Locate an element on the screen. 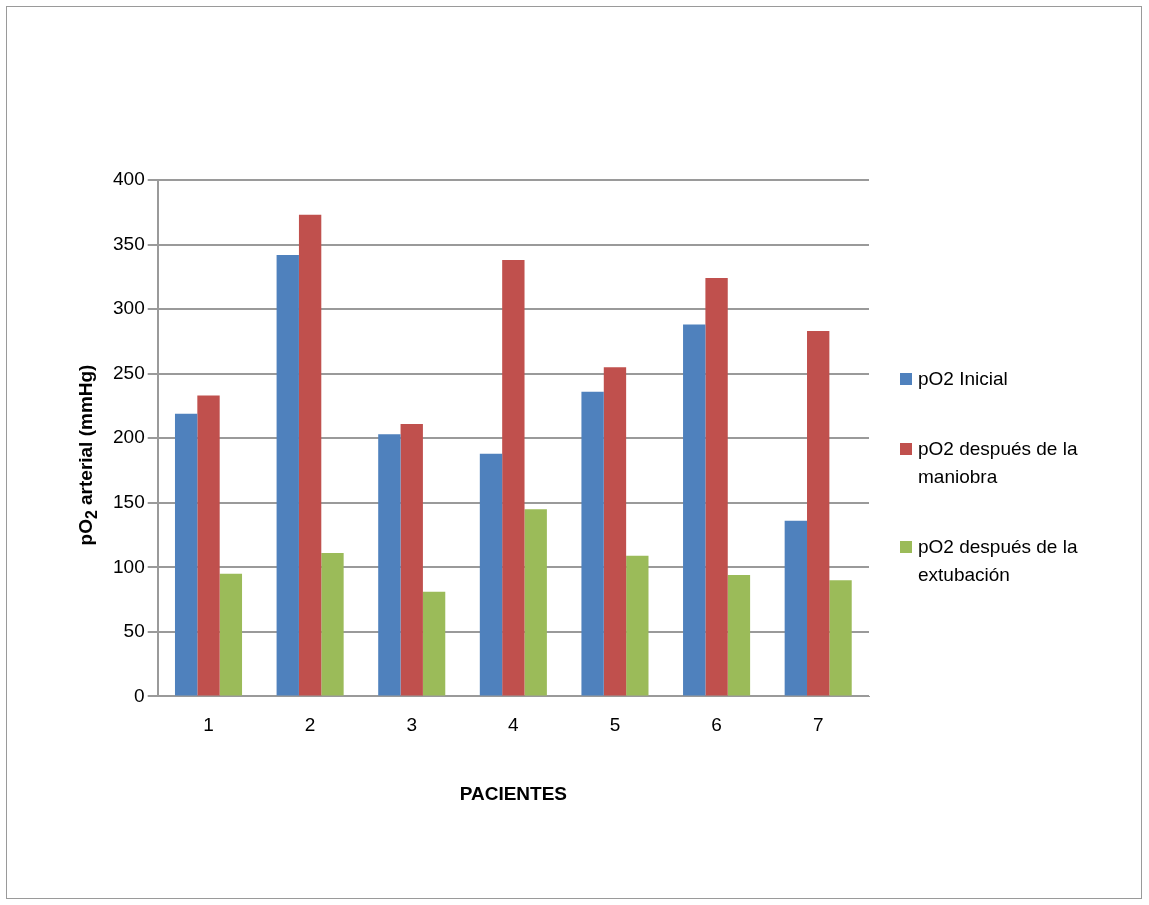 The height and width of the screenshot is (905, 1149). y-tick-label: 250 is located at coordinates (129, 372).